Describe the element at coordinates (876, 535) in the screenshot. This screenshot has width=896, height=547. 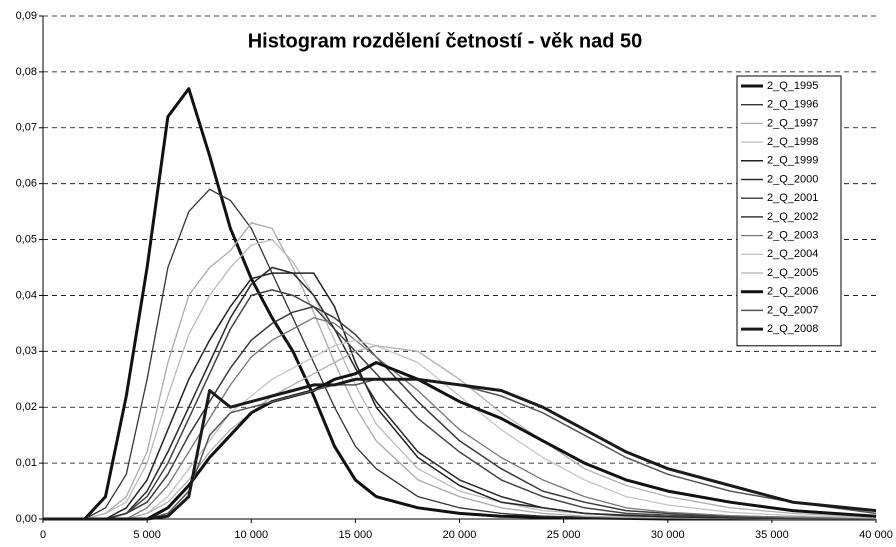
I see `x-tick-label: 40 000` at that location.